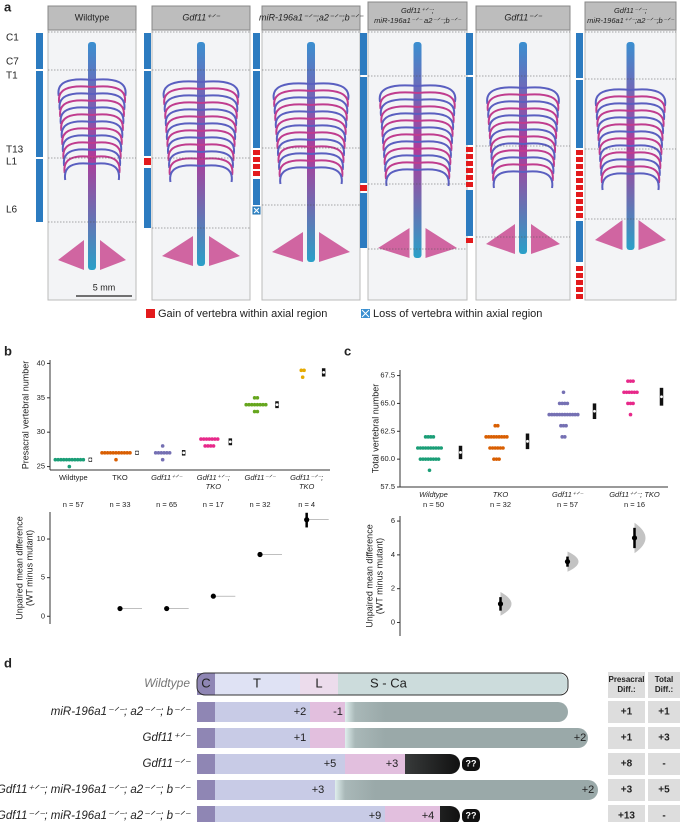 The image size is (682, 822). What do you see at coordinates (664, 679) in the screenshot?
I see `column-label: Total` at bounding box center [664, 679].